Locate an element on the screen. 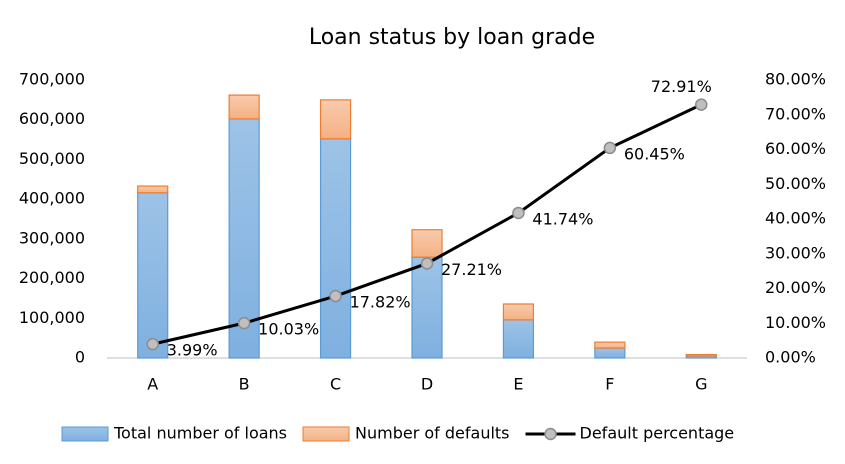 The width and height of the screenshot is (845, 464). y-tick-label: 200,000 is located at coordinates (52, 277).